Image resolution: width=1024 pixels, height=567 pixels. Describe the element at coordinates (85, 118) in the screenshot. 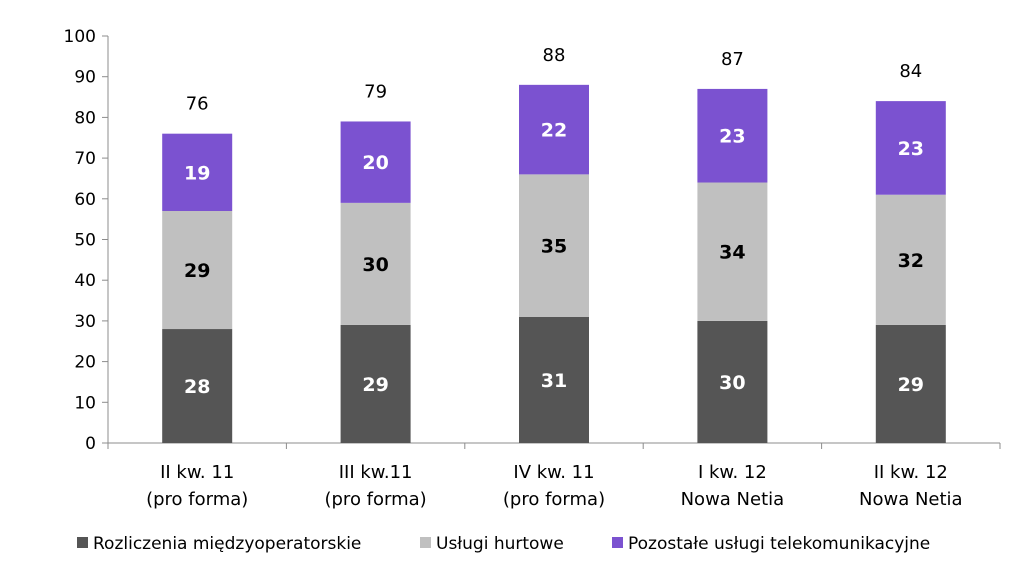

I see `y-tick-label: 80` at that location.